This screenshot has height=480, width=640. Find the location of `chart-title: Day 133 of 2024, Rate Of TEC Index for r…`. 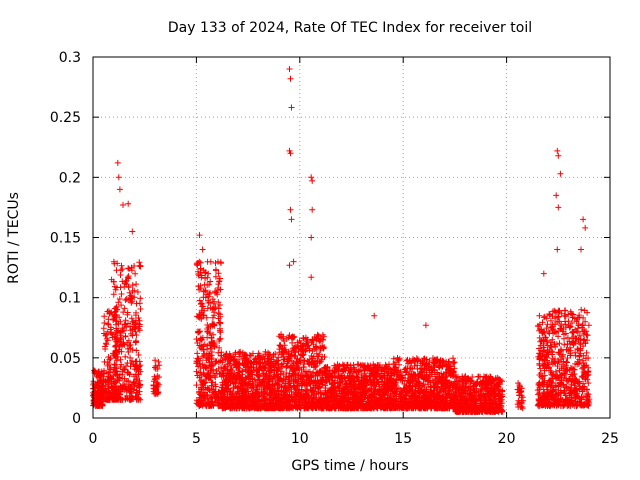

chart-title: Day 133 of 2024, Rate Of TEC Index for r… is located at coordinates (350, 28).